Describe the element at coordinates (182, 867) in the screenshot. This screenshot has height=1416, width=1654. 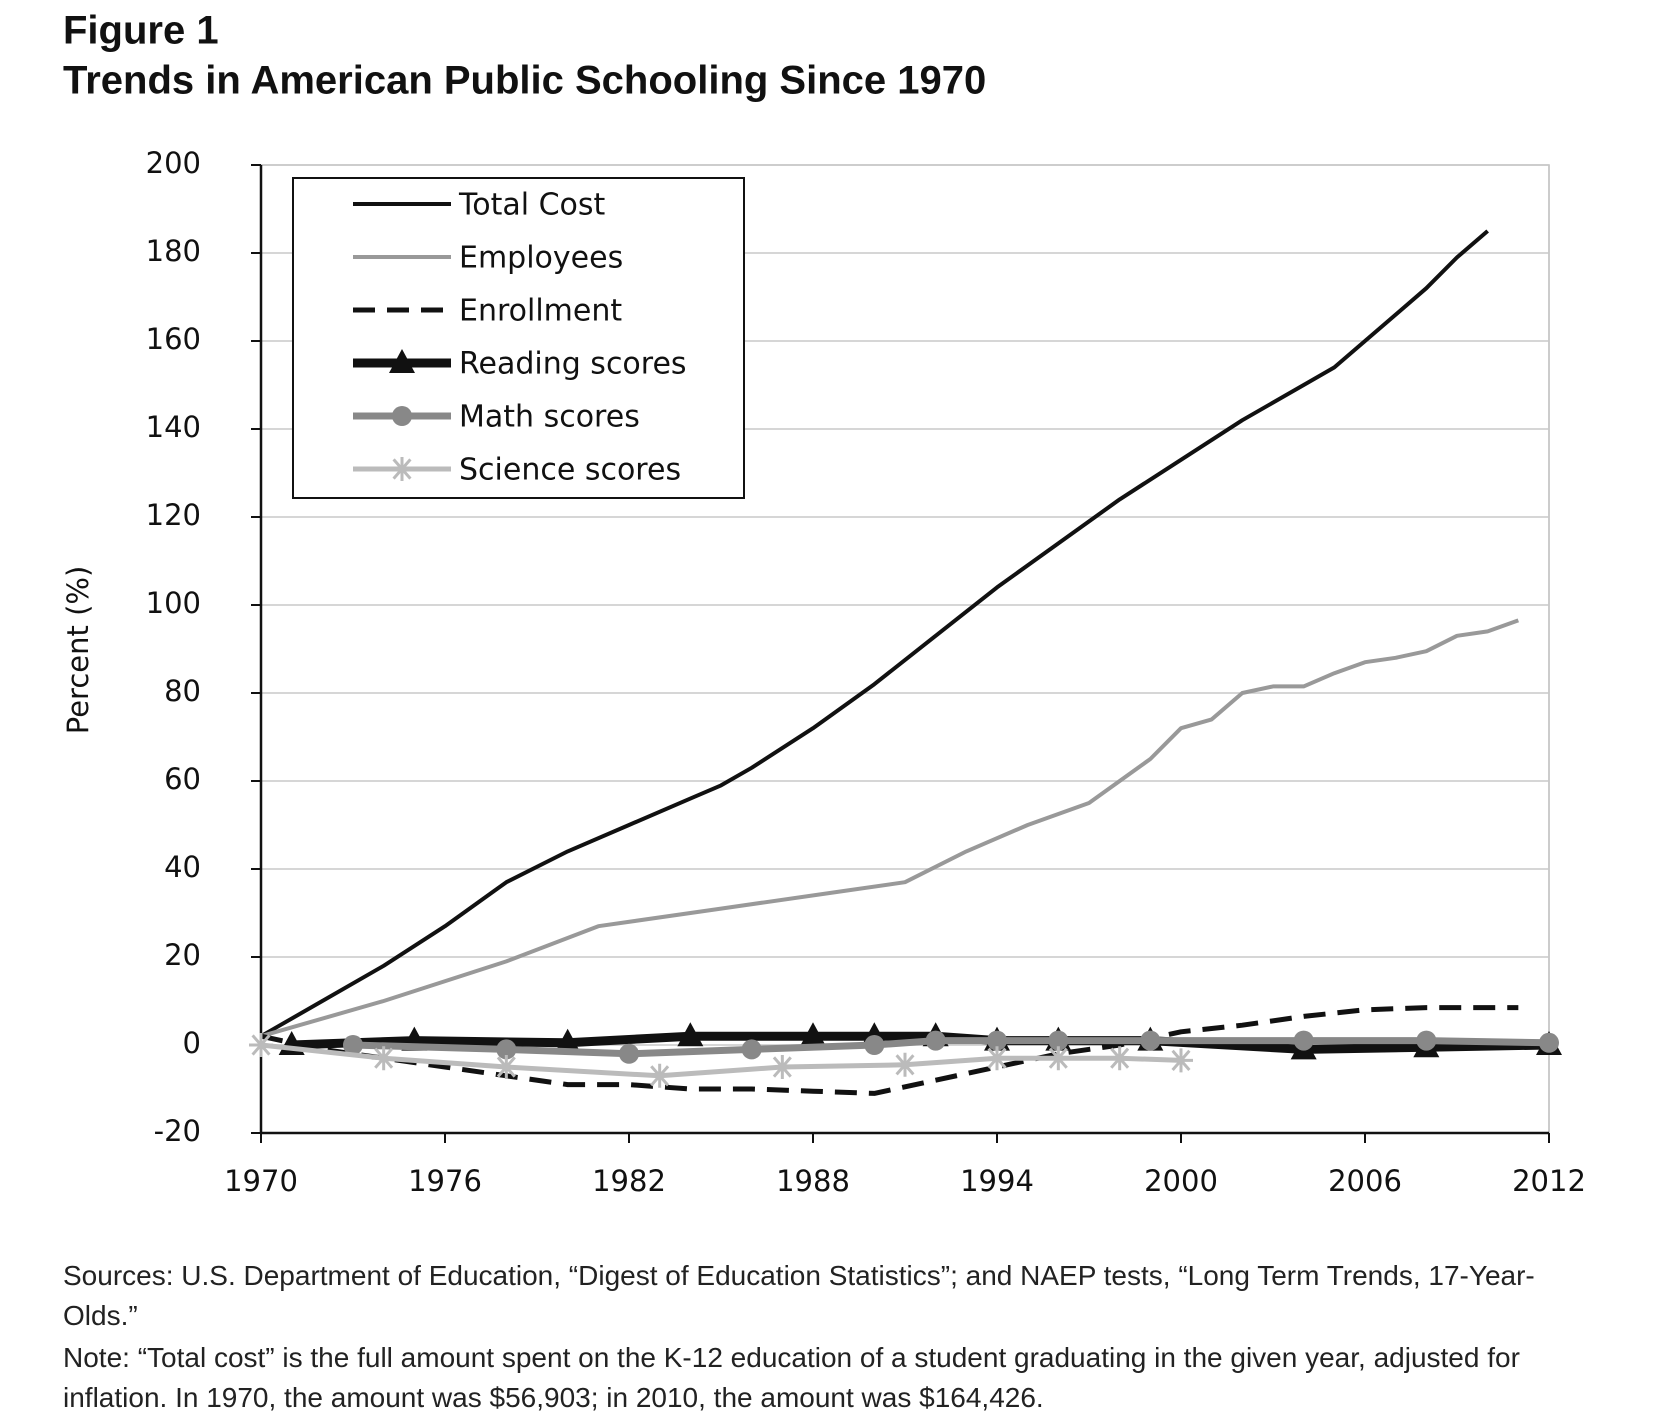
I see `y-tick-label: 40` at that location.